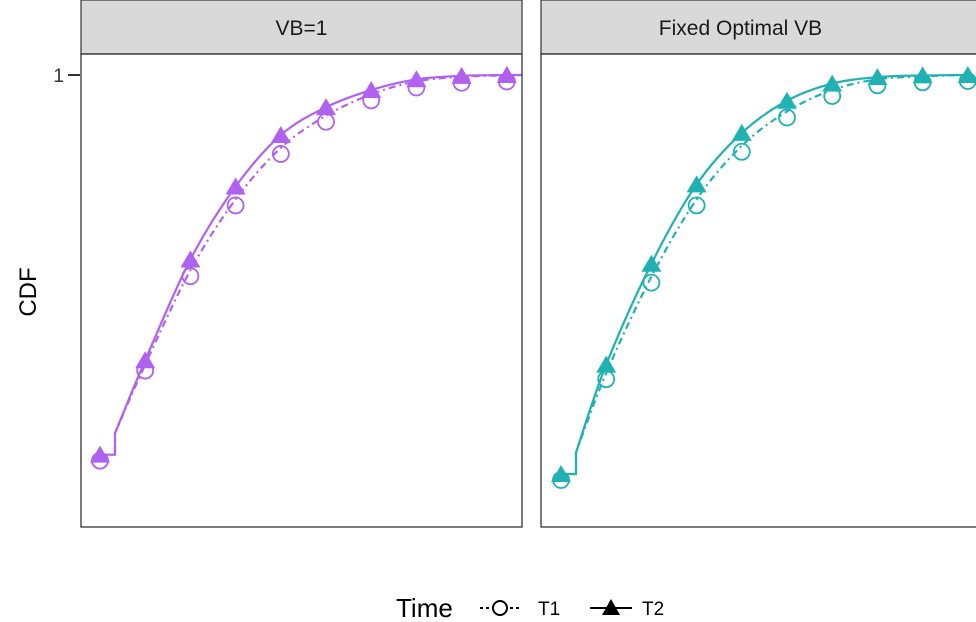  I want to click on legend-title: Time, so click(424, 607).